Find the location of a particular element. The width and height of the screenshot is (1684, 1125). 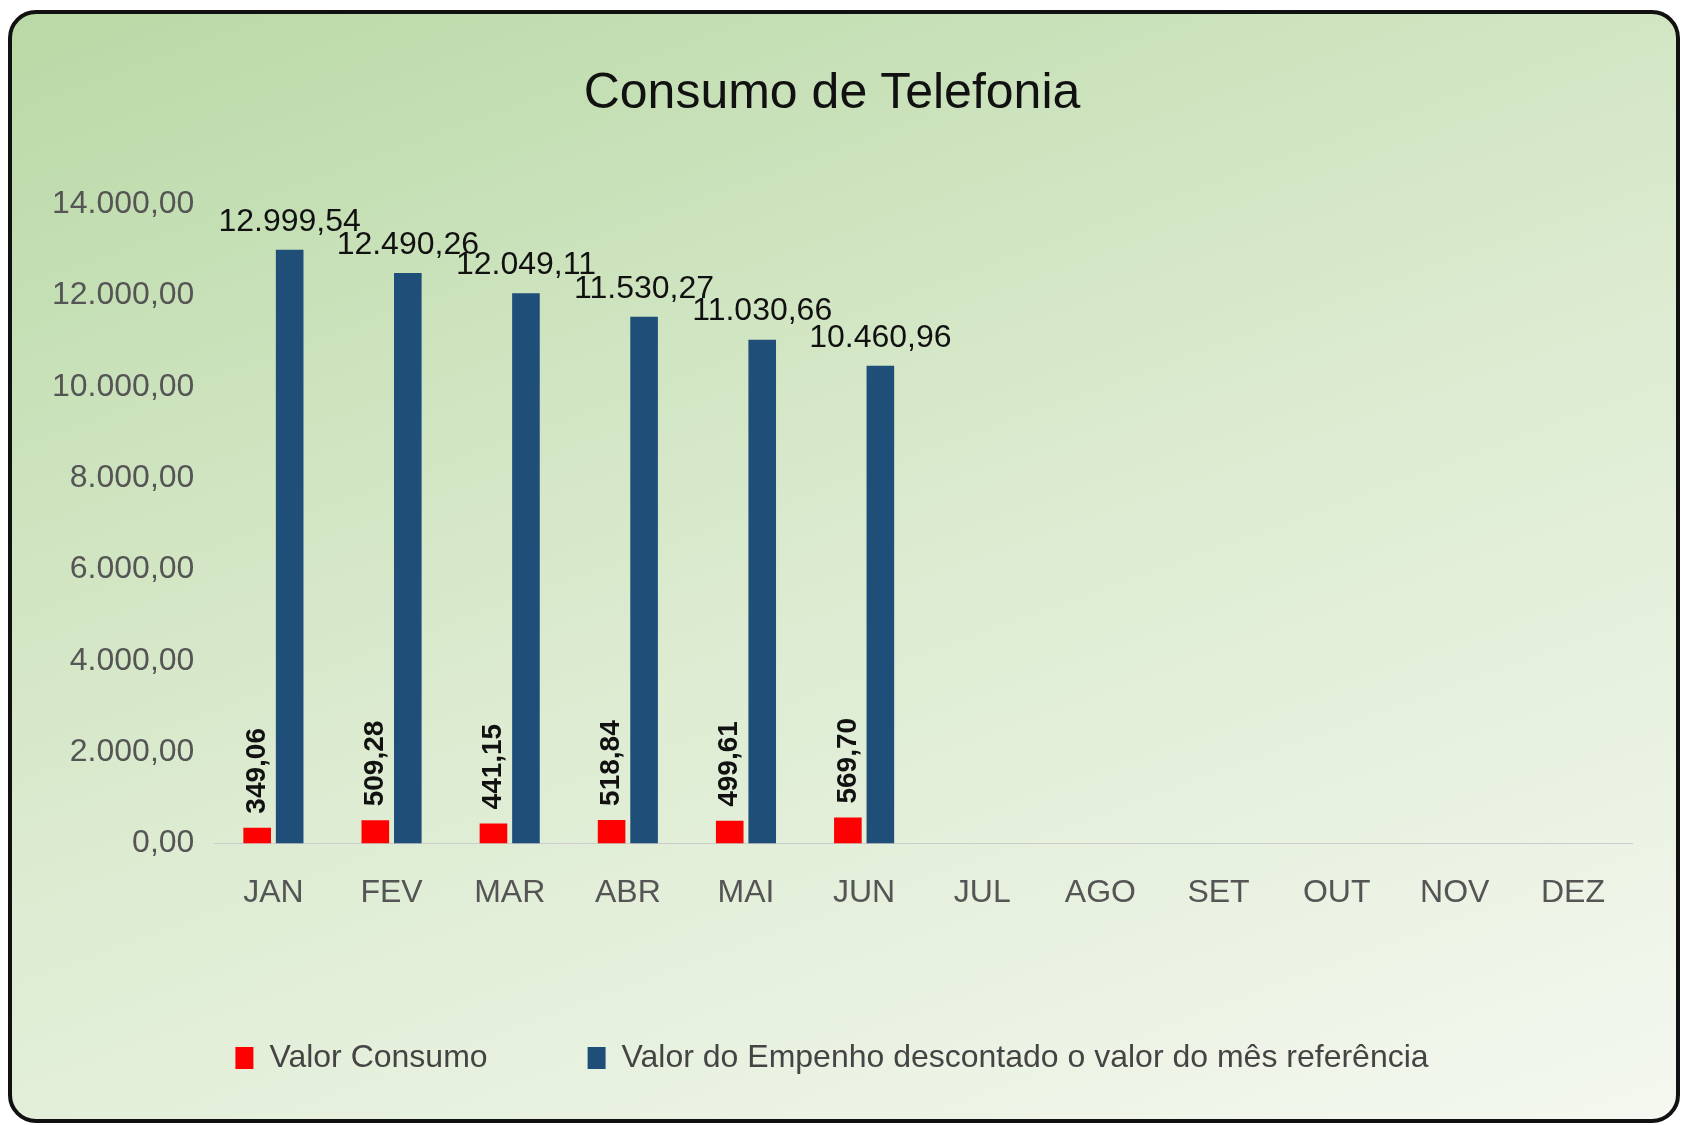

chart-title: Consumo de Telefonia is located at coordinates (832, 90).